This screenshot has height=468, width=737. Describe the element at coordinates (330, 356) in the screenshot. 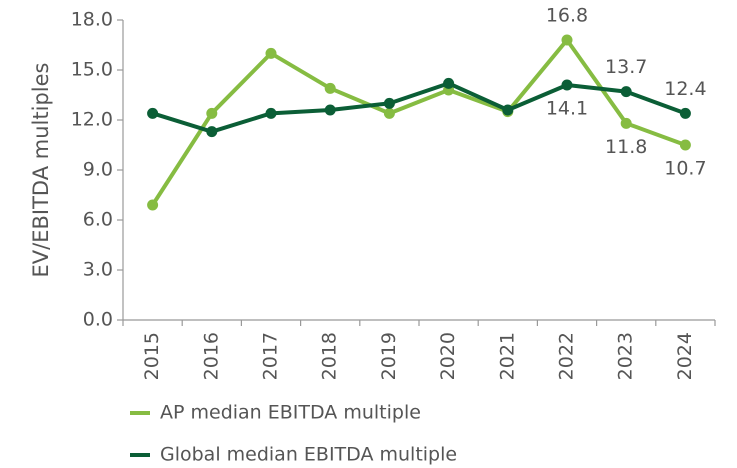

I see `x-tick-label: 2018` at that location.